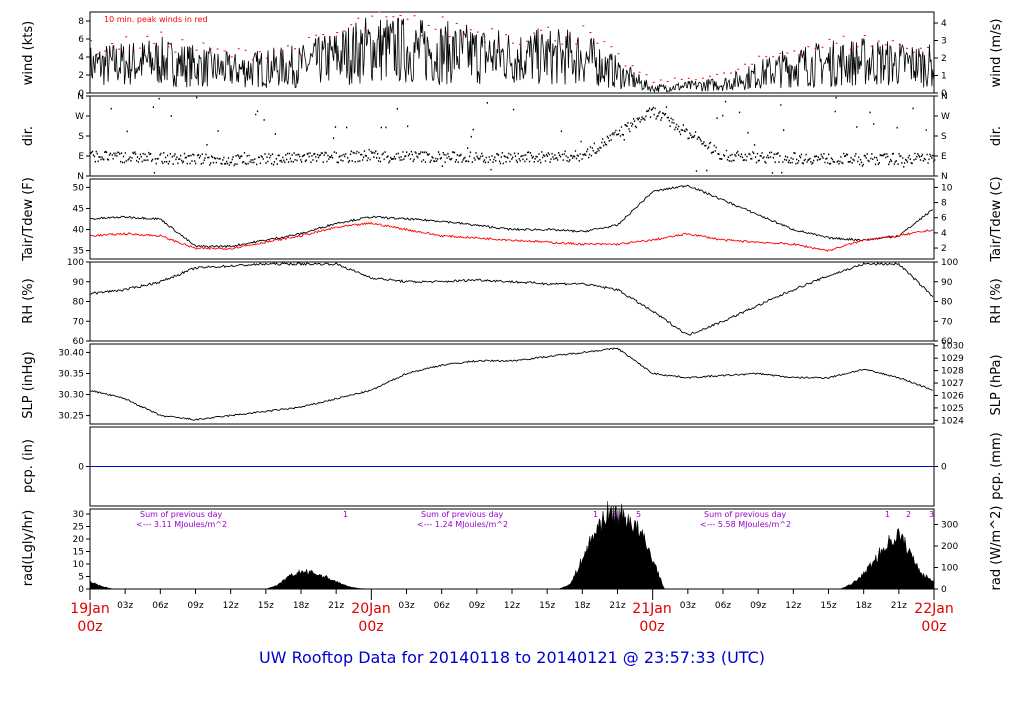 Image resolution: width=1024 pixels, height=704 pixels. Describe the element at coordinates (933, 609) in the screenshot. I see `day-label-date: 22Jan` at that location.